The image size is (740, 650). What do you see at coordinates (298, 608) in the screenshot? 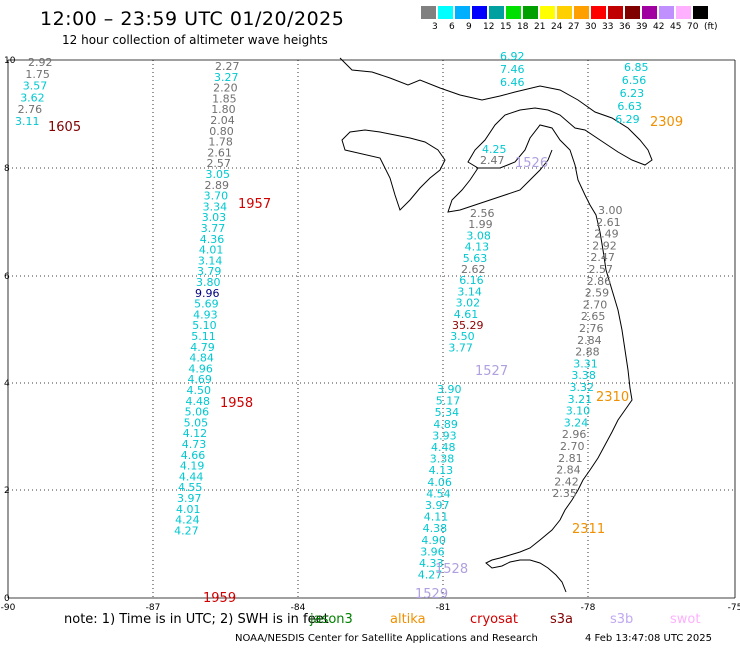
I see `x-tick-label: -84` at bounding box center [298, 608].